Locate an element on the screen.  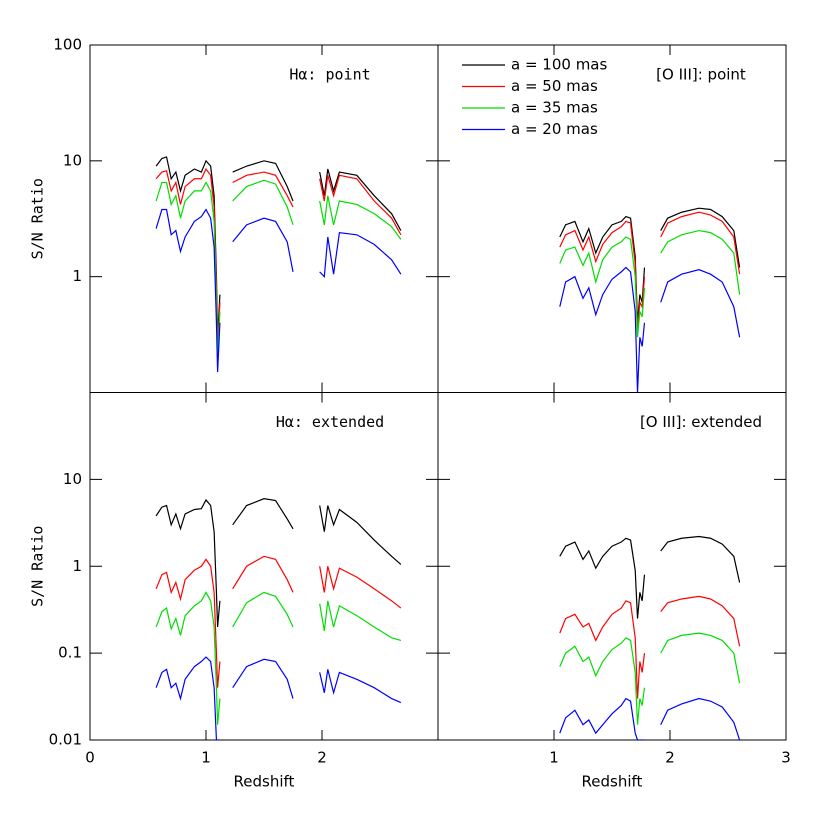
legend-label: a = 35 mas is located at coordinates (554, 108).